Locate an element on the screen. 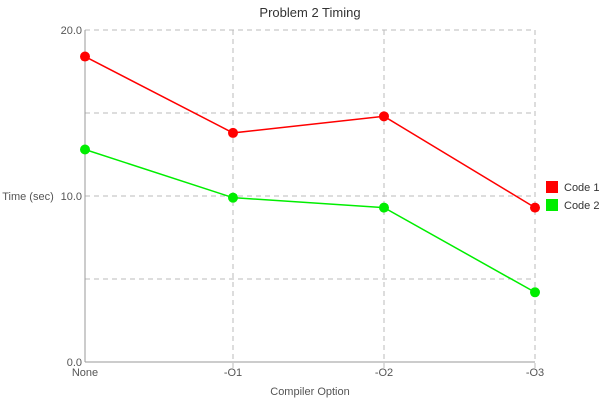 The image size is (600, 400). legend-label-2: Code 2 is located at coordinates (581, 206).